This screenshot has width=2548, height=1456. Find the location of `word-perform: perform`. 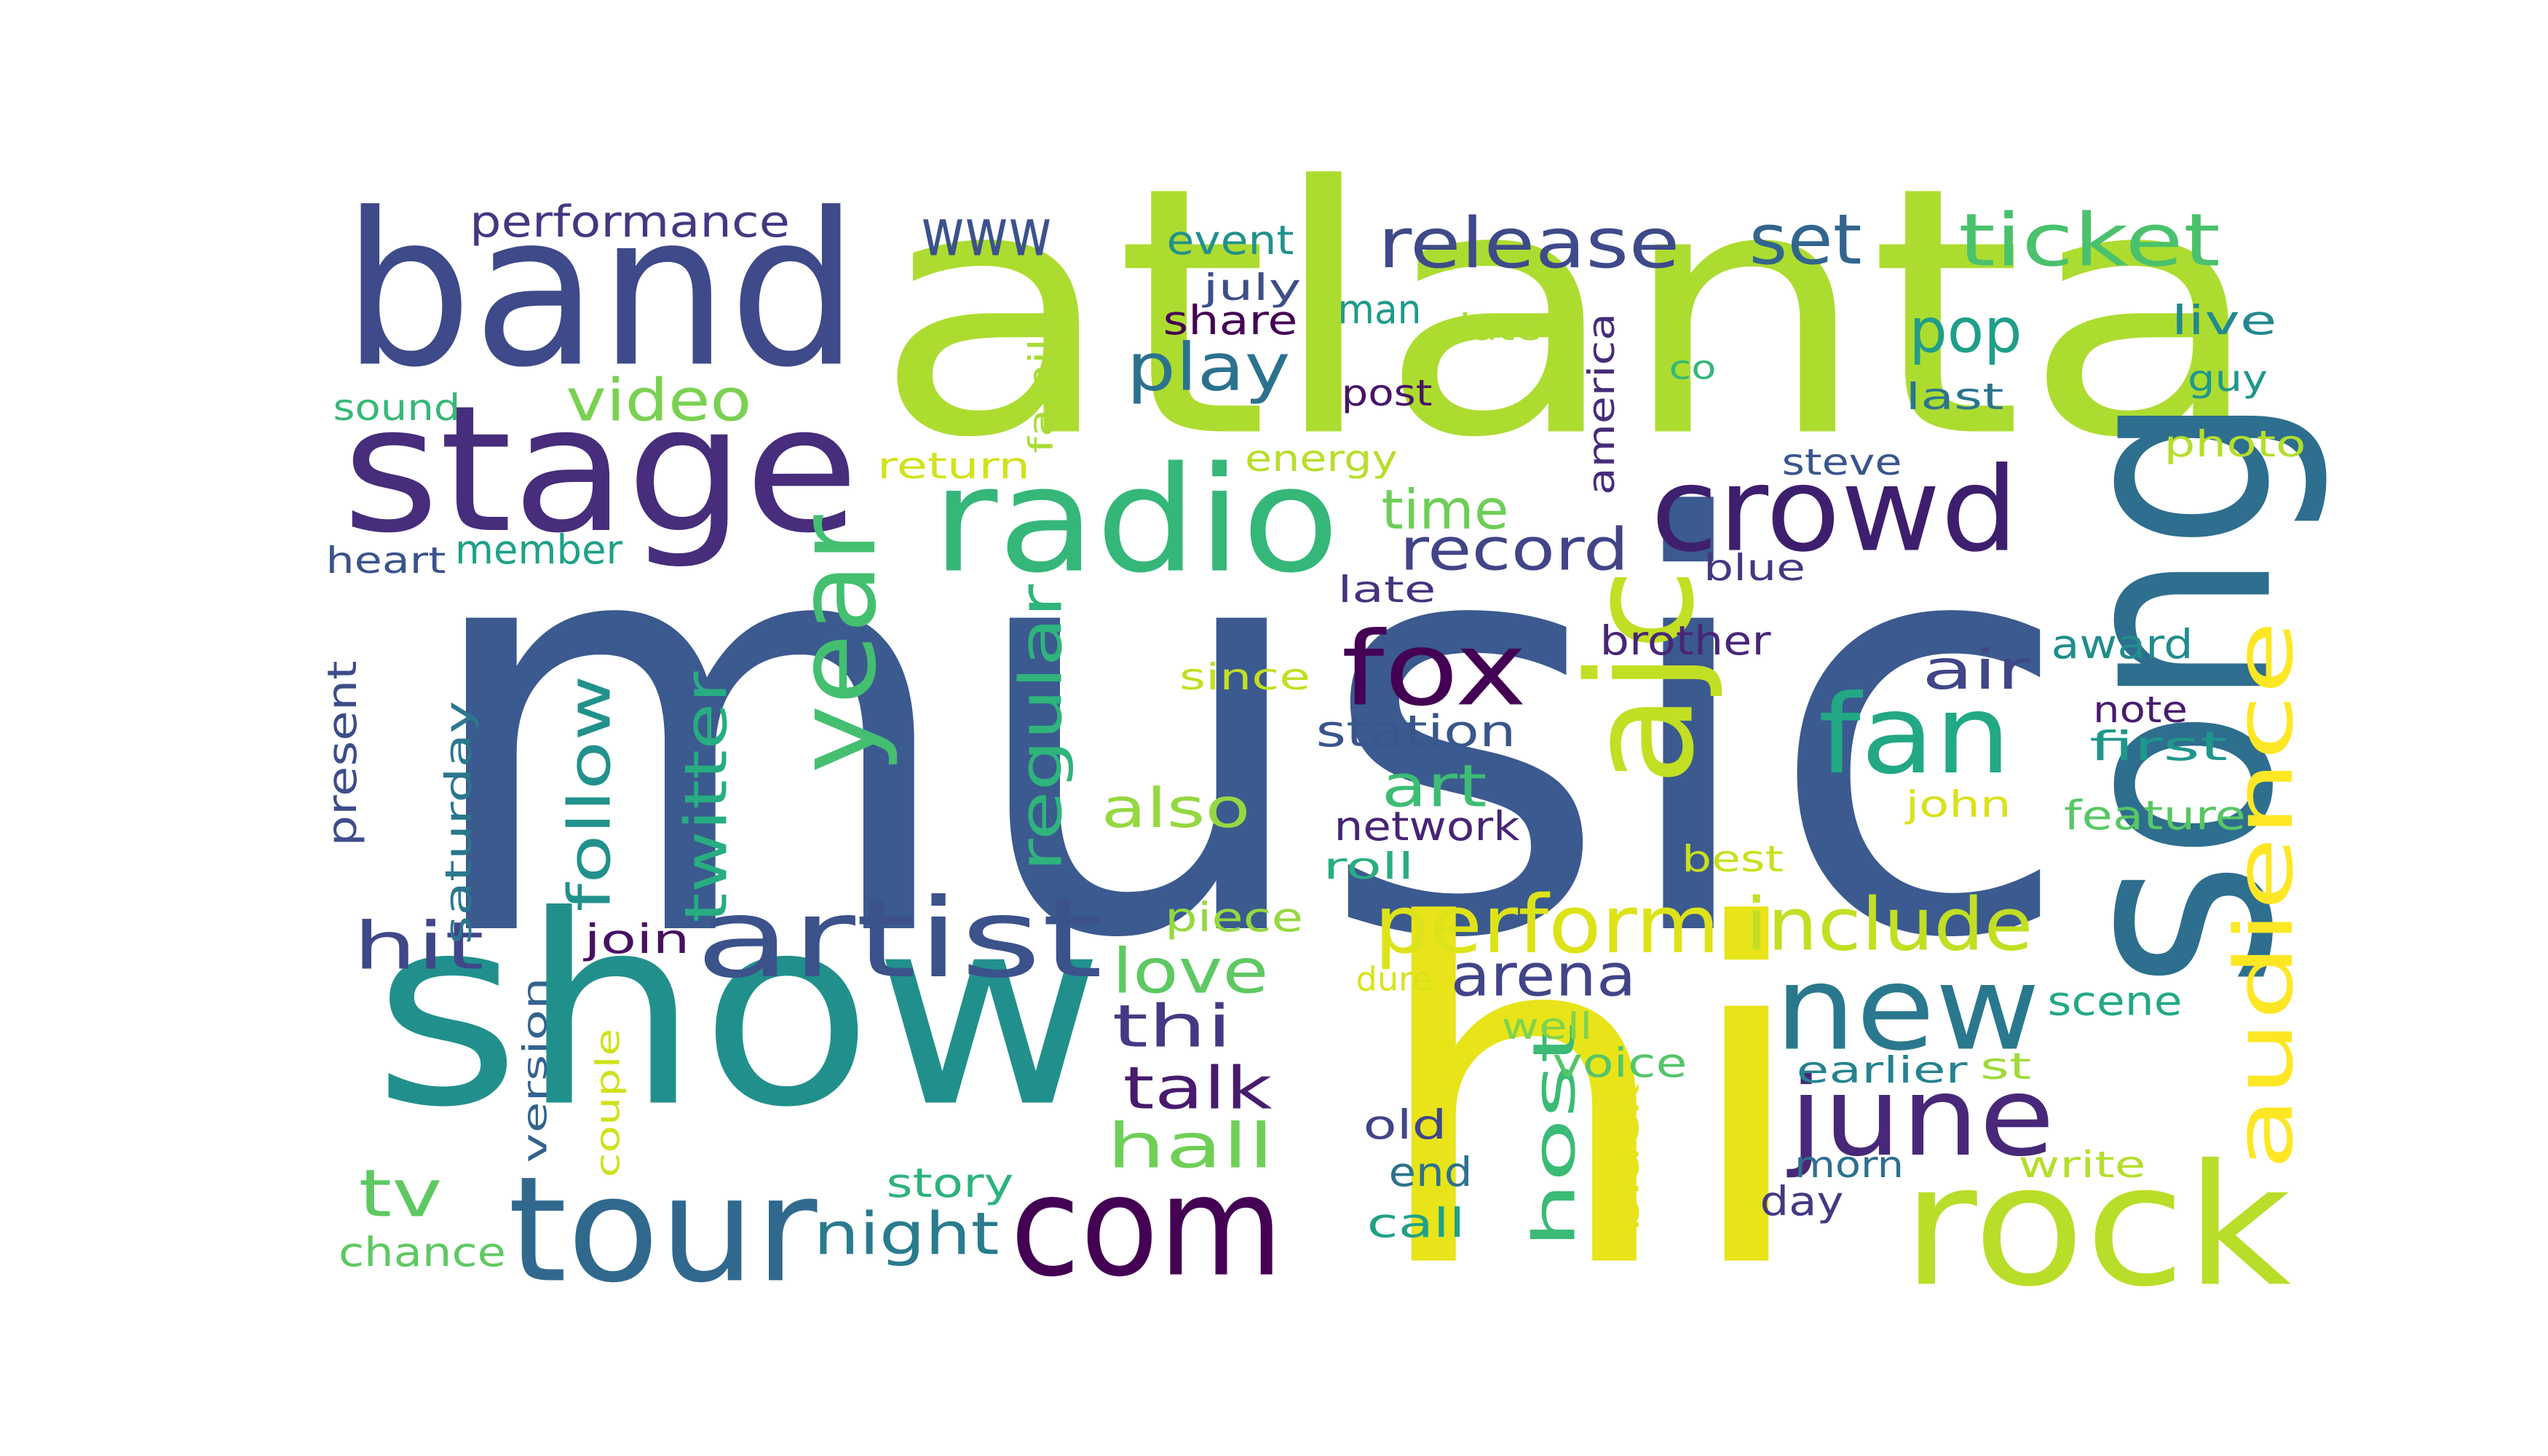

word-perform: perform is located at coordinates (1547, 924).